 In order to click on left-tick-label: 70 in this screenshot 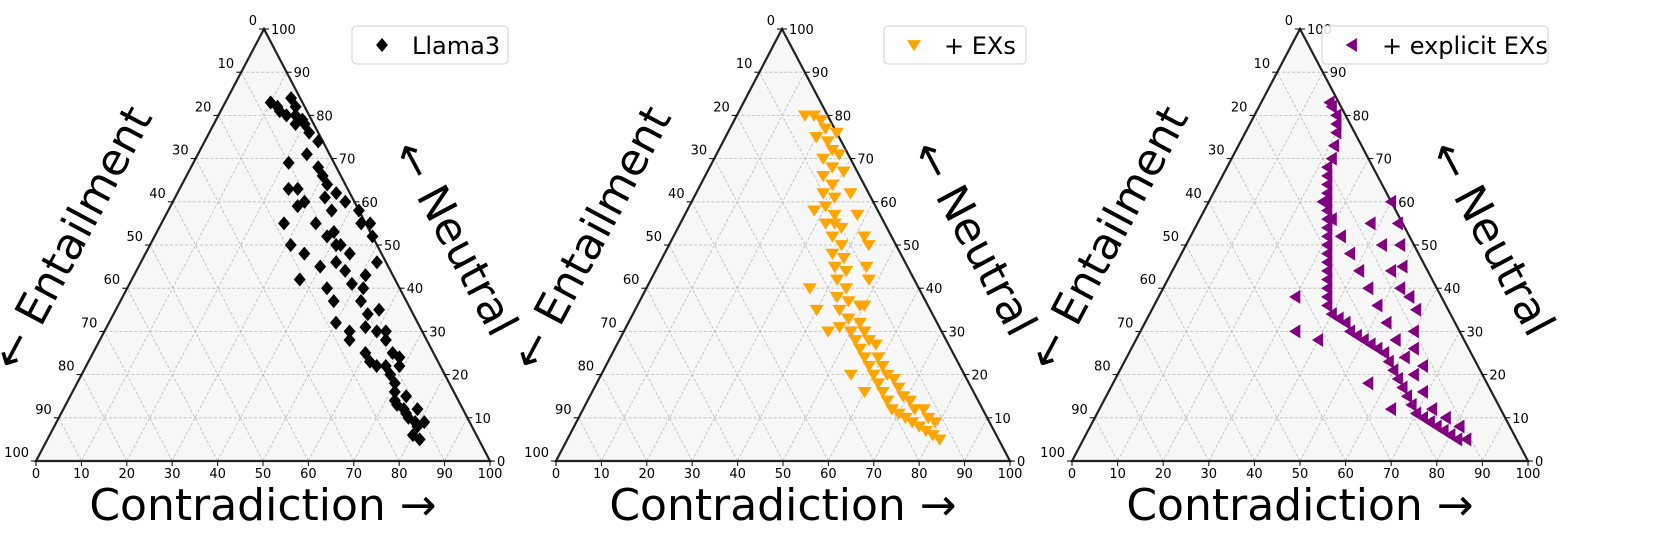, I will do `click(1125, 323)`.